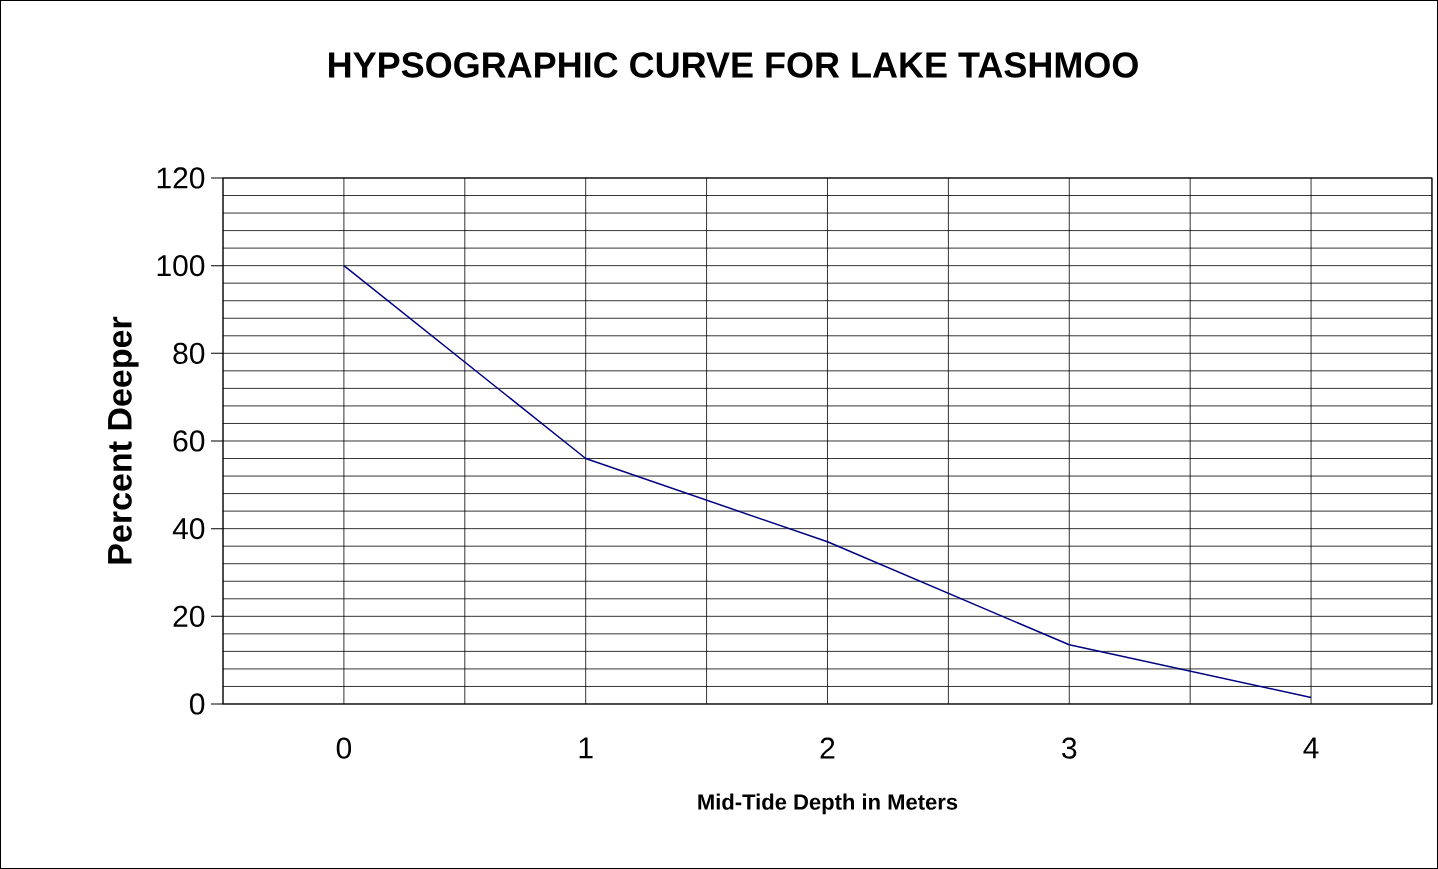  Describe the element at coordinates (189, 353) in the screenshot. I see `y-tick-label: 80` at that location.